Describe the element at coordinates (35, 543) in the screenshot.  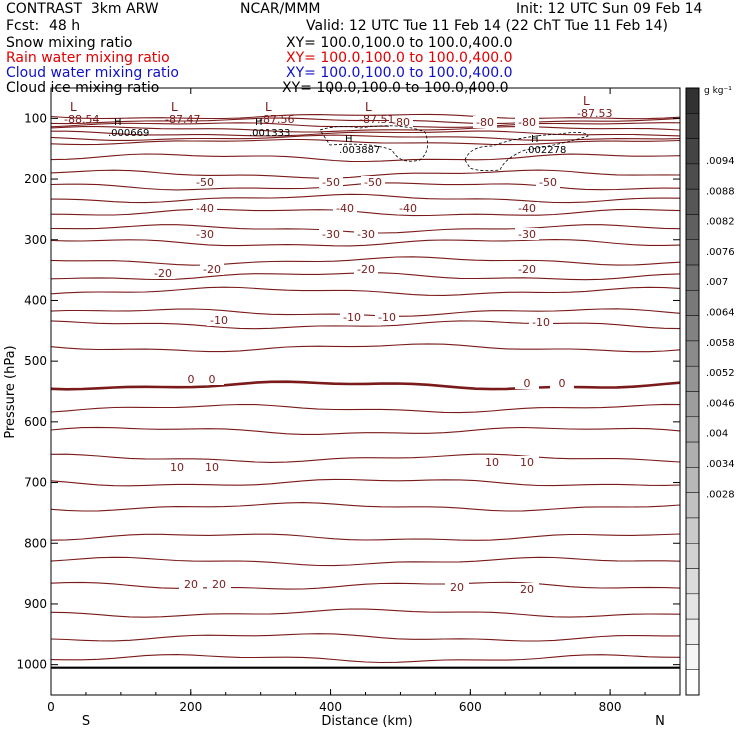
I see `y-tick-label: 800` at that location.